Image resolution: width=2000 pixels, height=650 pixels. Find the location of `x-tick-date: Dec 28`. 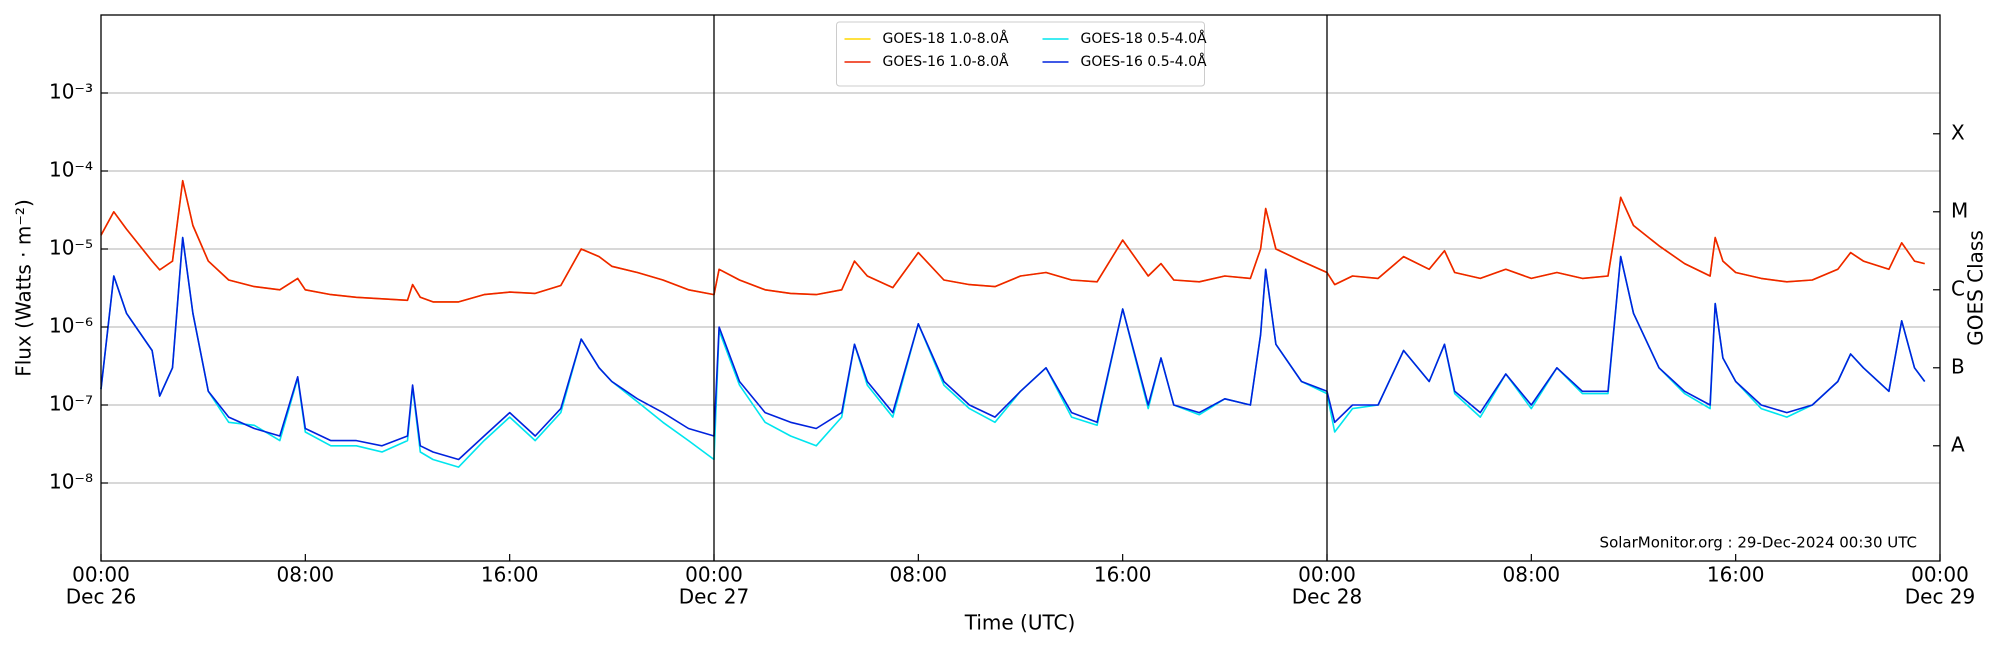

x-tick-date: Dec 28 is located at coordinates (1327, 597).